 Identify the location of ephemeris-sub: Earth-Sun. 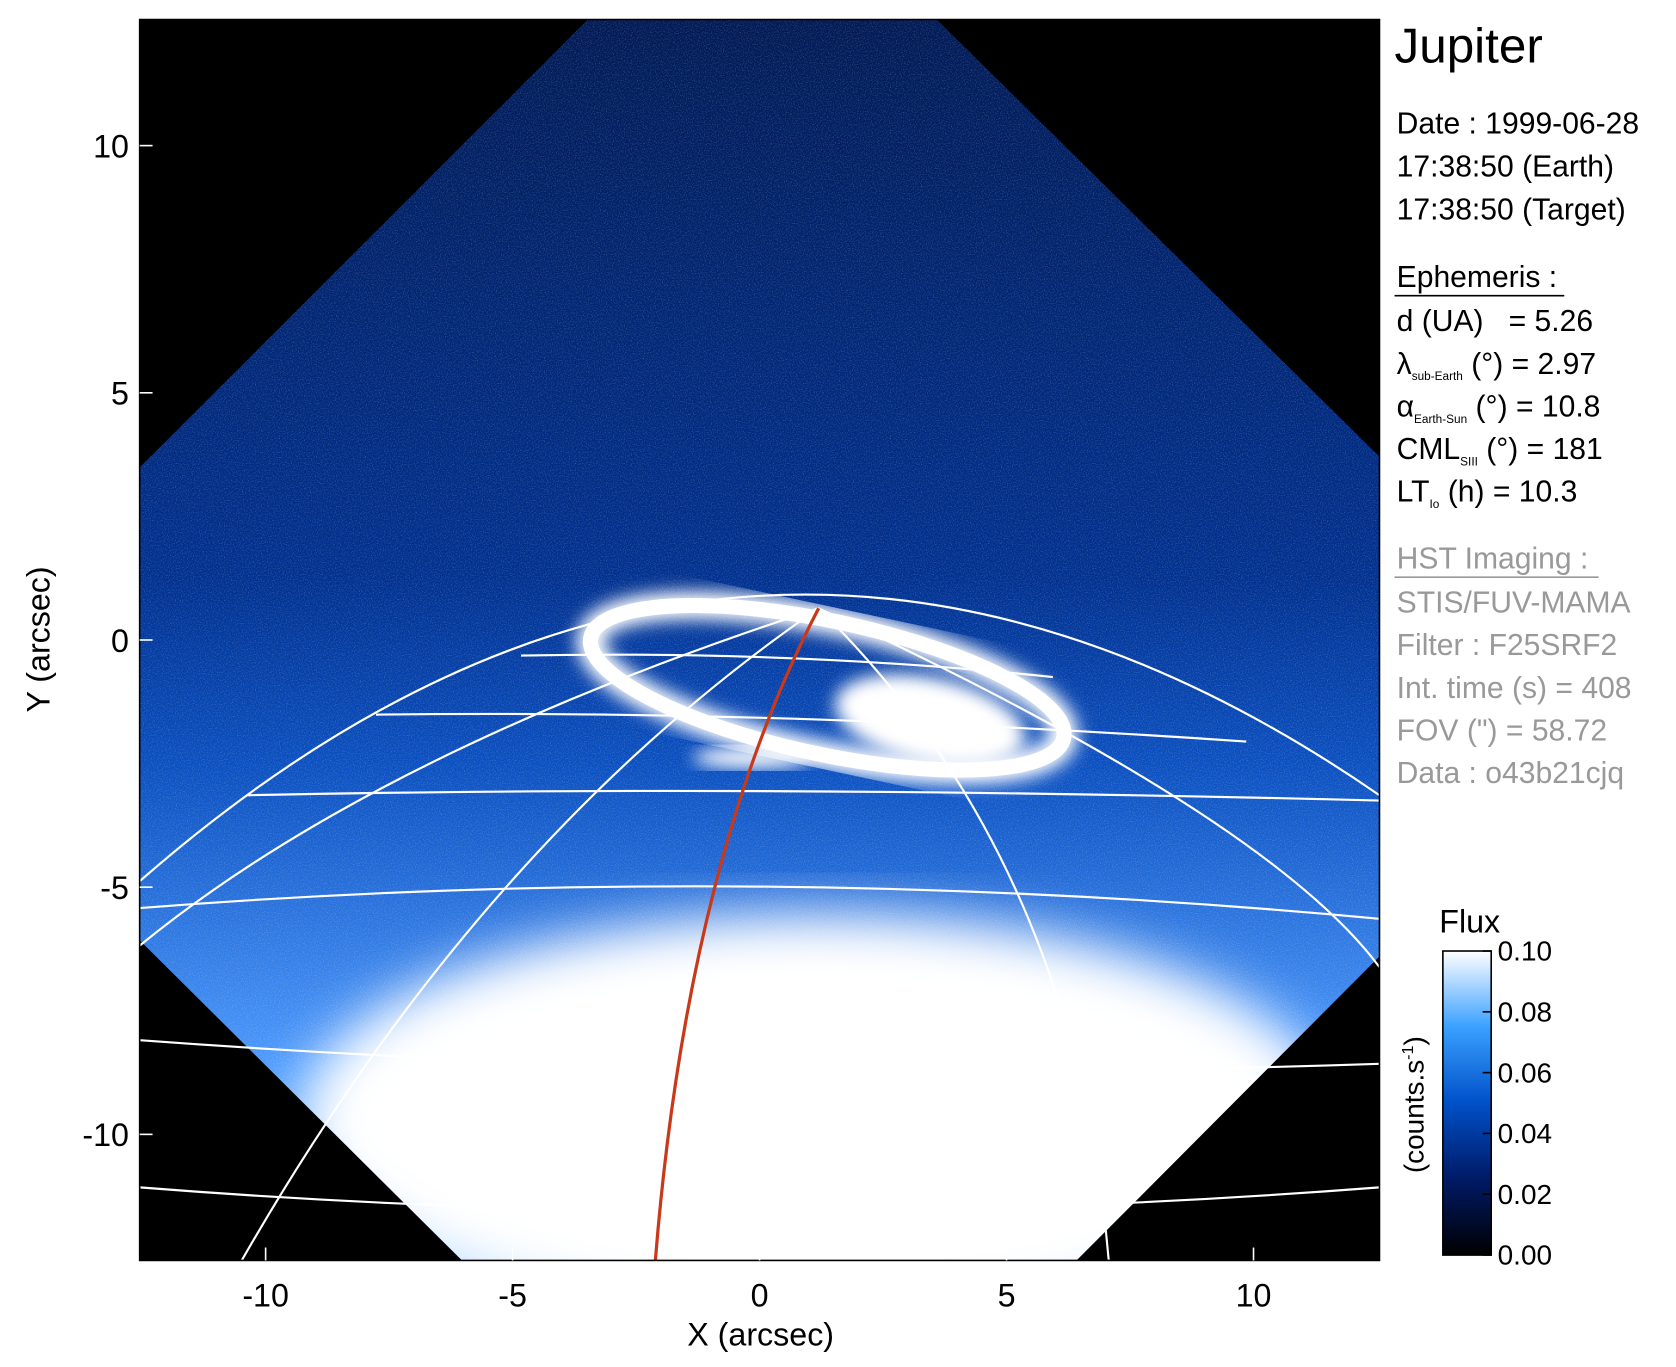
(1440, 419).